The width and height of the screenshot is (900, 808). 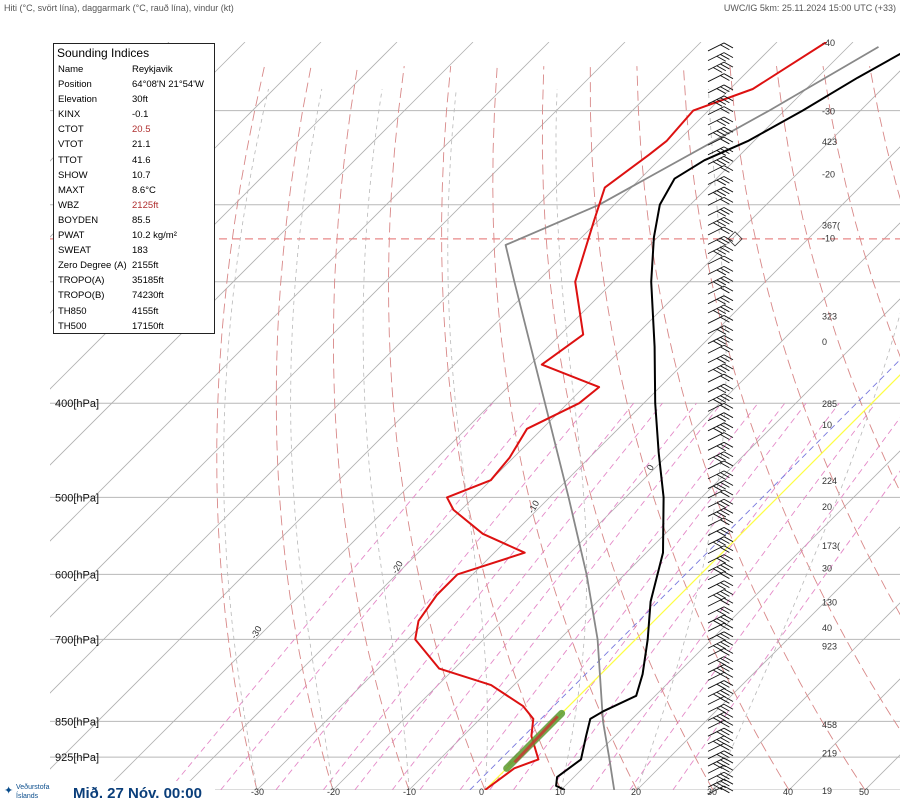 What do you see at coordinates (140, 100) in the screenshot?
I see `index-value: 30ft` at bounding box center [140, 100].